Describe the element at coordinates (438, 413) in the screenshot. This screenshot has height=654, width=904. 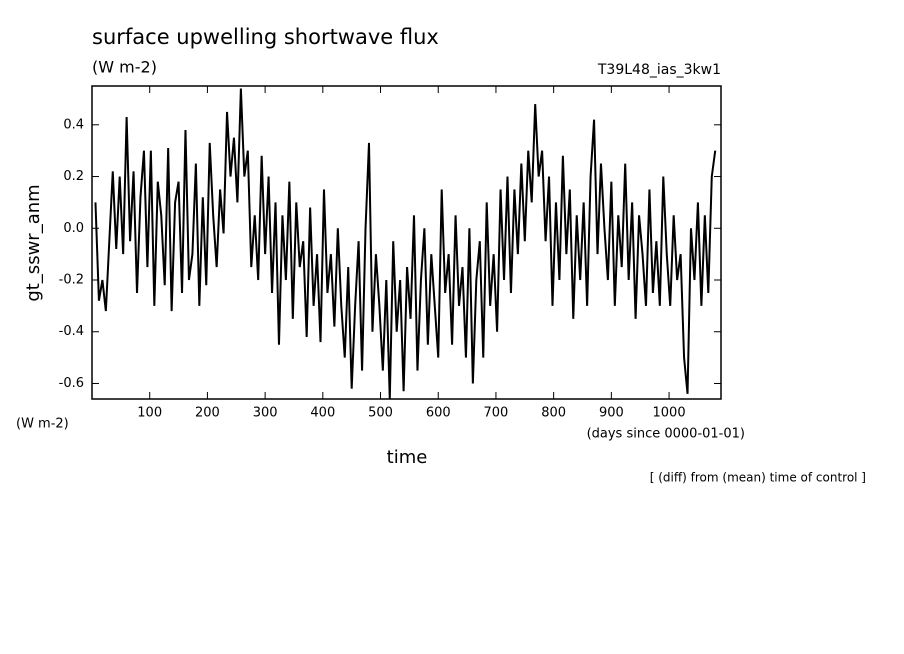
I see `x-tick-label: 600` at that location.